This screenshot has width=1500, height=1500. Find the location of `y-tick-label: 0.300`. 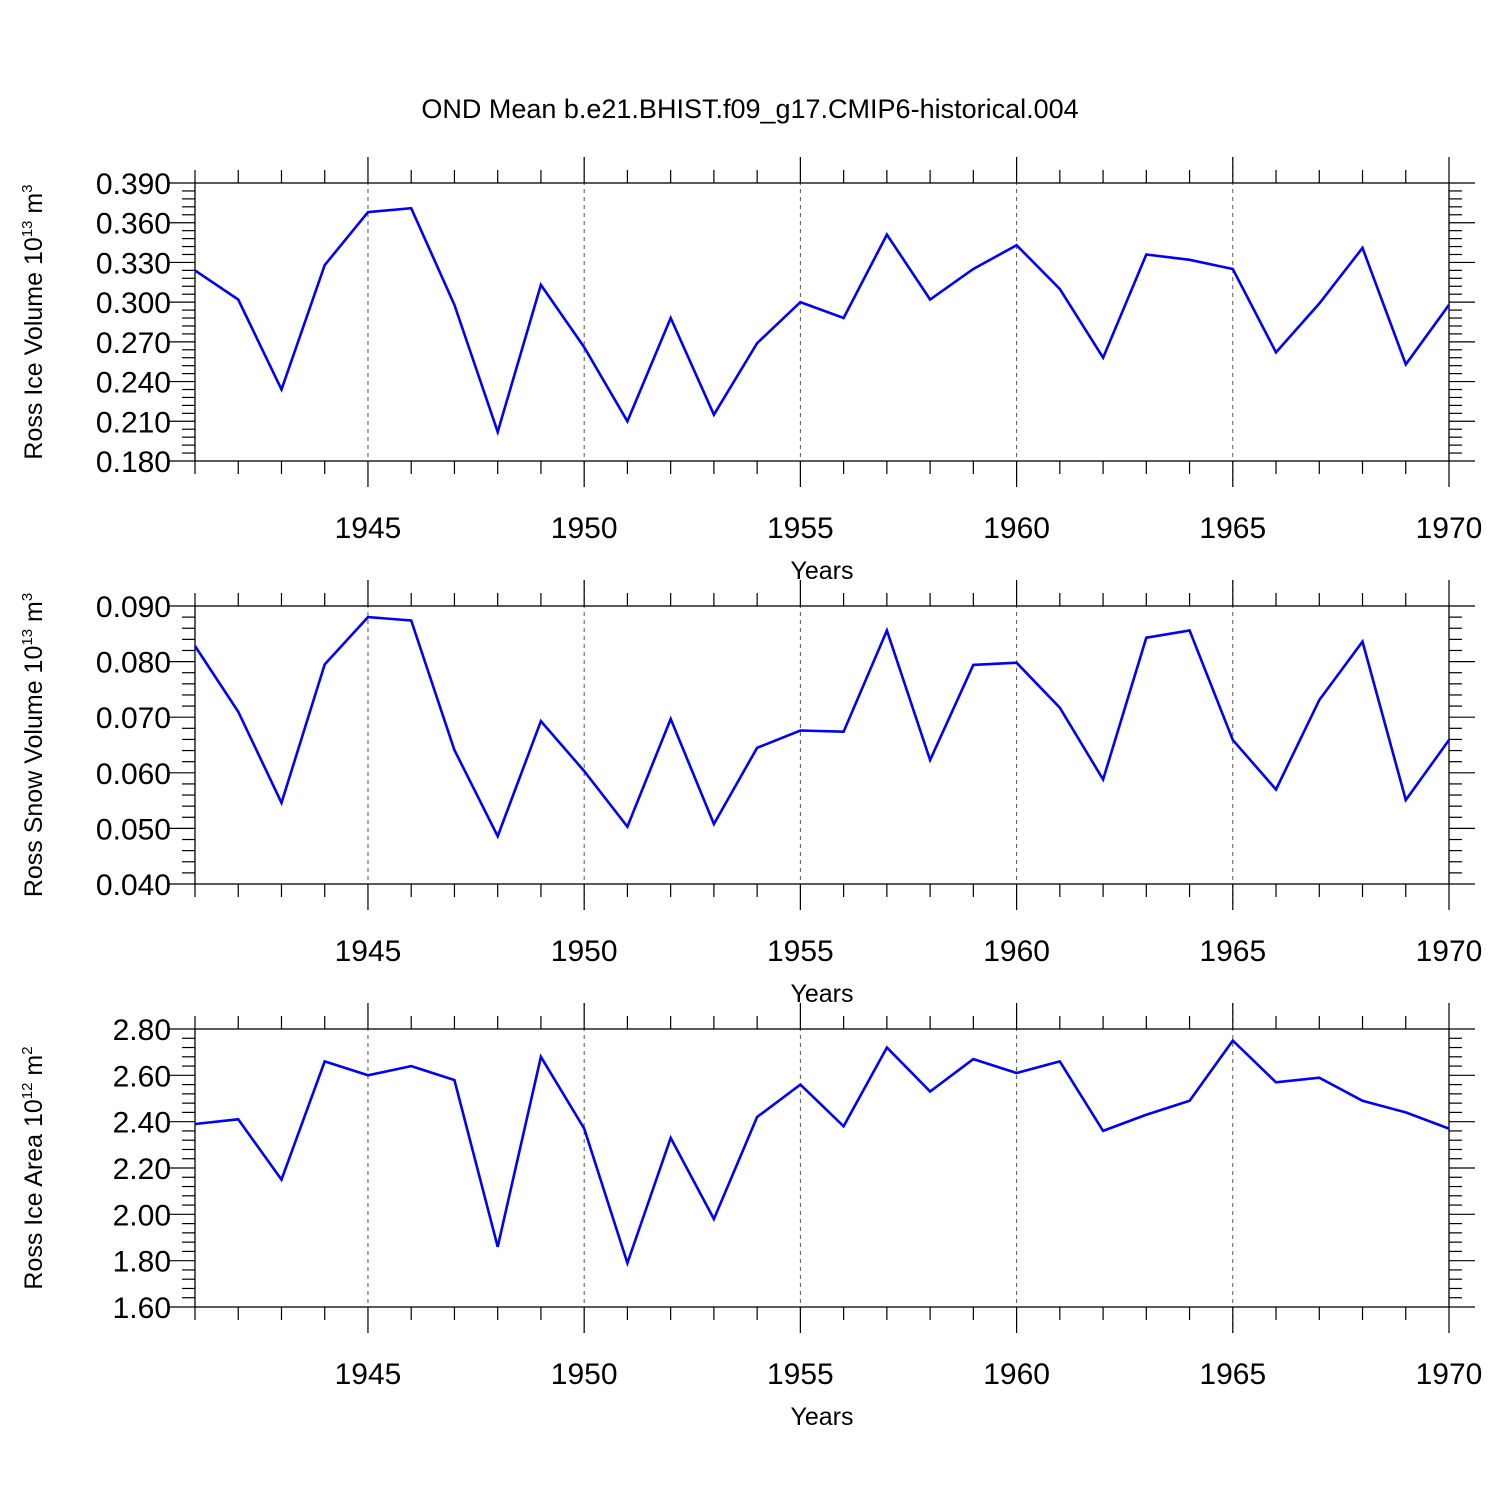

y-tick-label: 0.300 is located at coordinates (133, 303).